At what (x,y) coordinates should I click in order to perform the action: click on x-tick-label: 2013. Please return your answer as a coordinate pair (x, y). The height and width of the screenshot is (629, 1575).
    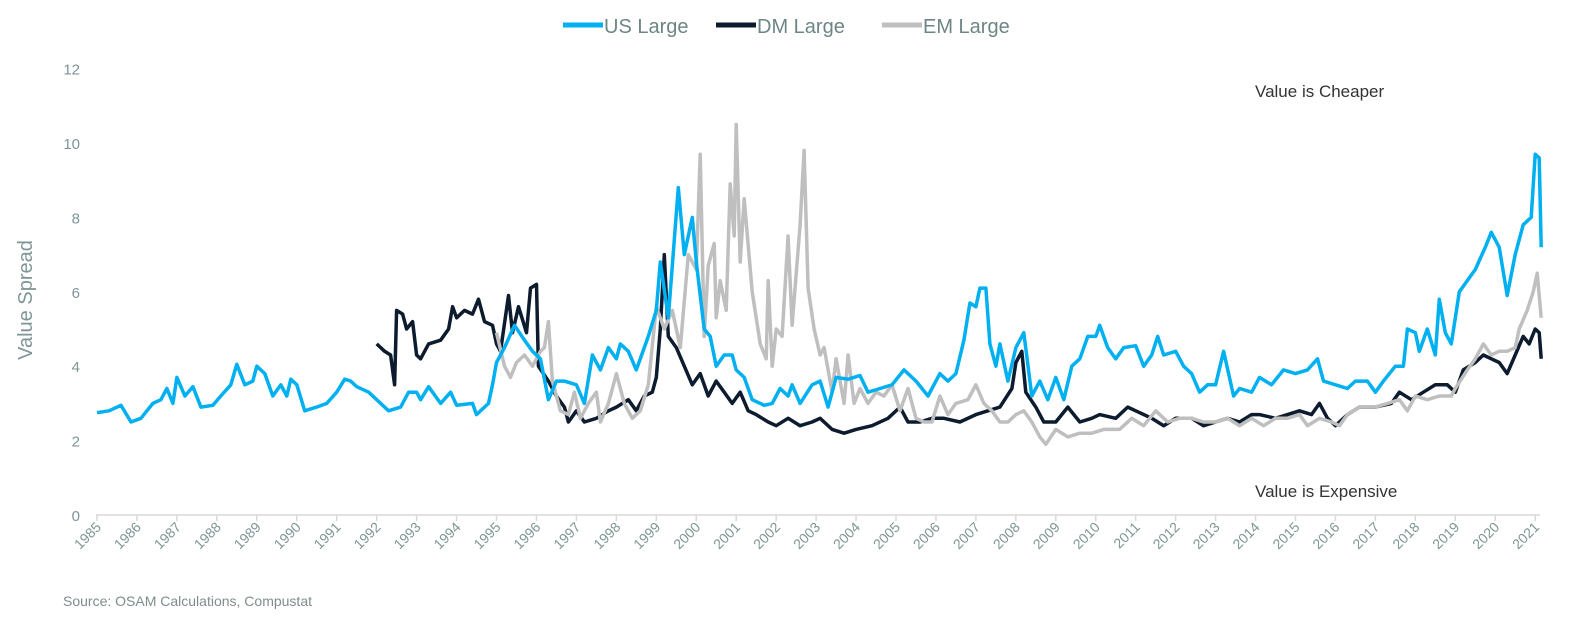
    Looking at the image, I should click on (1205, 535).